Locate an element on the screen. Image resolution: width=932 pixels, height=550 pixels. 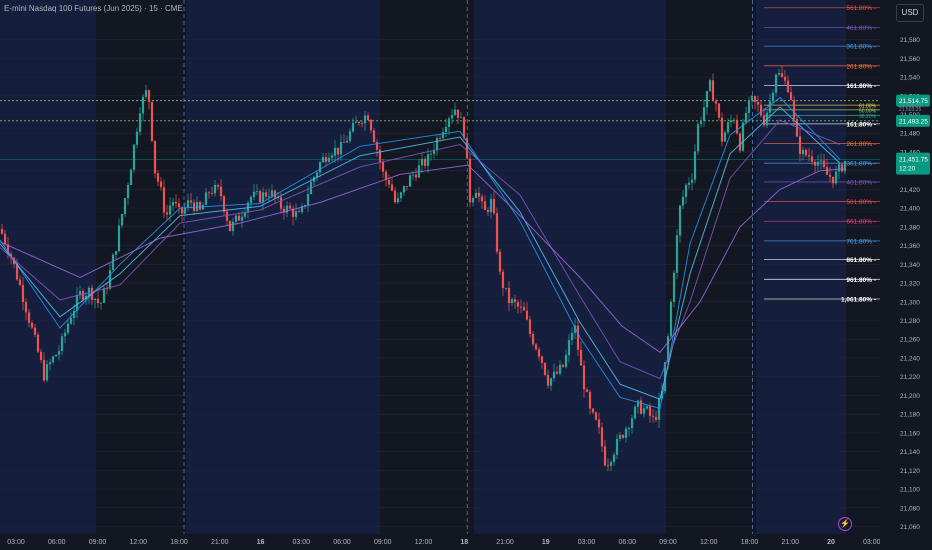
fib-level-label: 961.80% - is located at coordinates (861, 280).